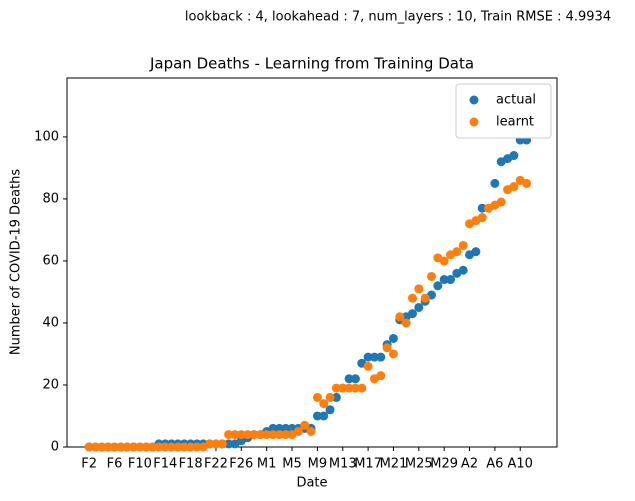 Image resolution: width=635 pixels, height=501 pixels. I want to click on x-tick-label: M13, so click(343, 464).